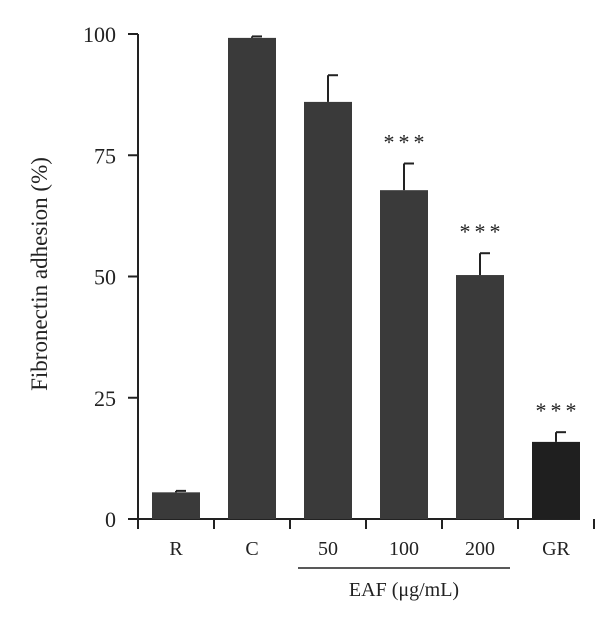 The height and width of the screenshot is (621, 600). What do you see at coordinates (404, 590) in the screenshot?
I see `group-label: EAF (μg/mL)` at bounding box center [404, 590].